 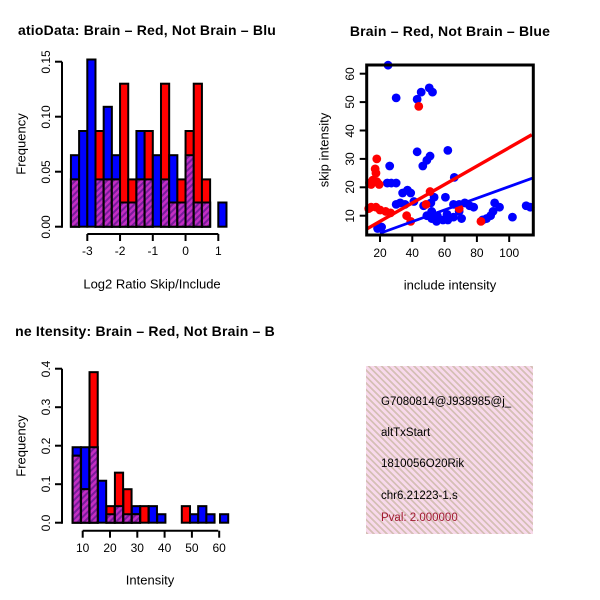 What do you see at coordinates (21, 144) in the screenshot?
I see `y-axis-label-frequency-top: Frequency` at bounding box center [21, 144].